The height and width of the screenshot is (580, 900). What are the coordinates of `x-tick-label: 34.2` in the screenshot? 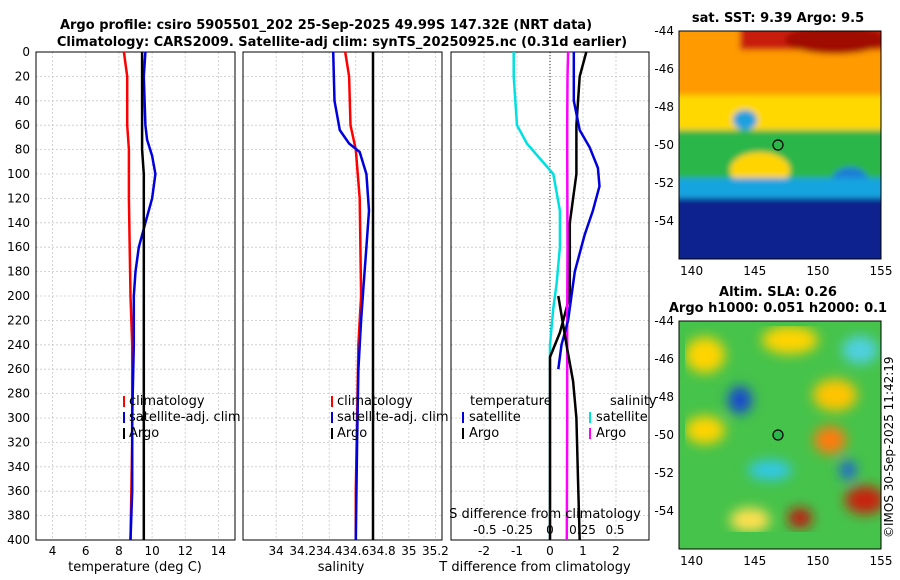 It's located at (302, 551).